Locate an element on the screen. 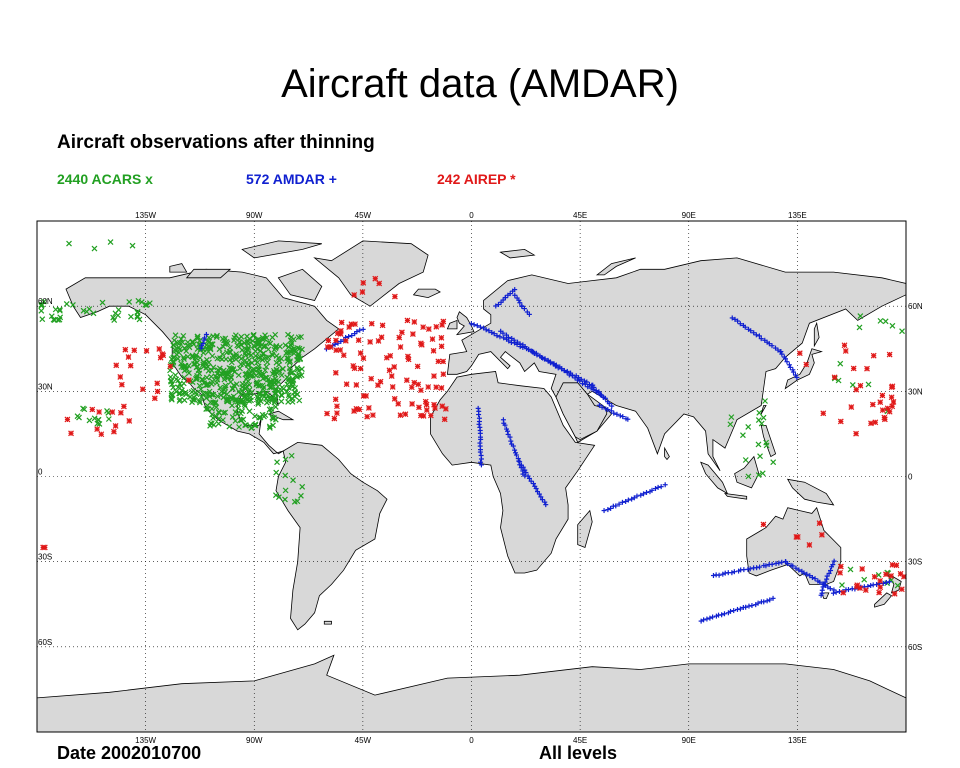 Image resolution: width=960 pixels, height=768 pixels. lon-tick-bottom-90E: 90E is located at coordinates (689, 740).